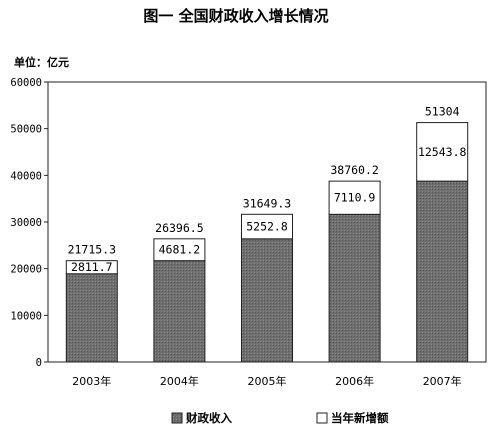 The height and width of the screenshot is (438, 500). Describe the element at coordinates (91, 381) in the screenshot. I see `x-category-label: 2003年` at that location.